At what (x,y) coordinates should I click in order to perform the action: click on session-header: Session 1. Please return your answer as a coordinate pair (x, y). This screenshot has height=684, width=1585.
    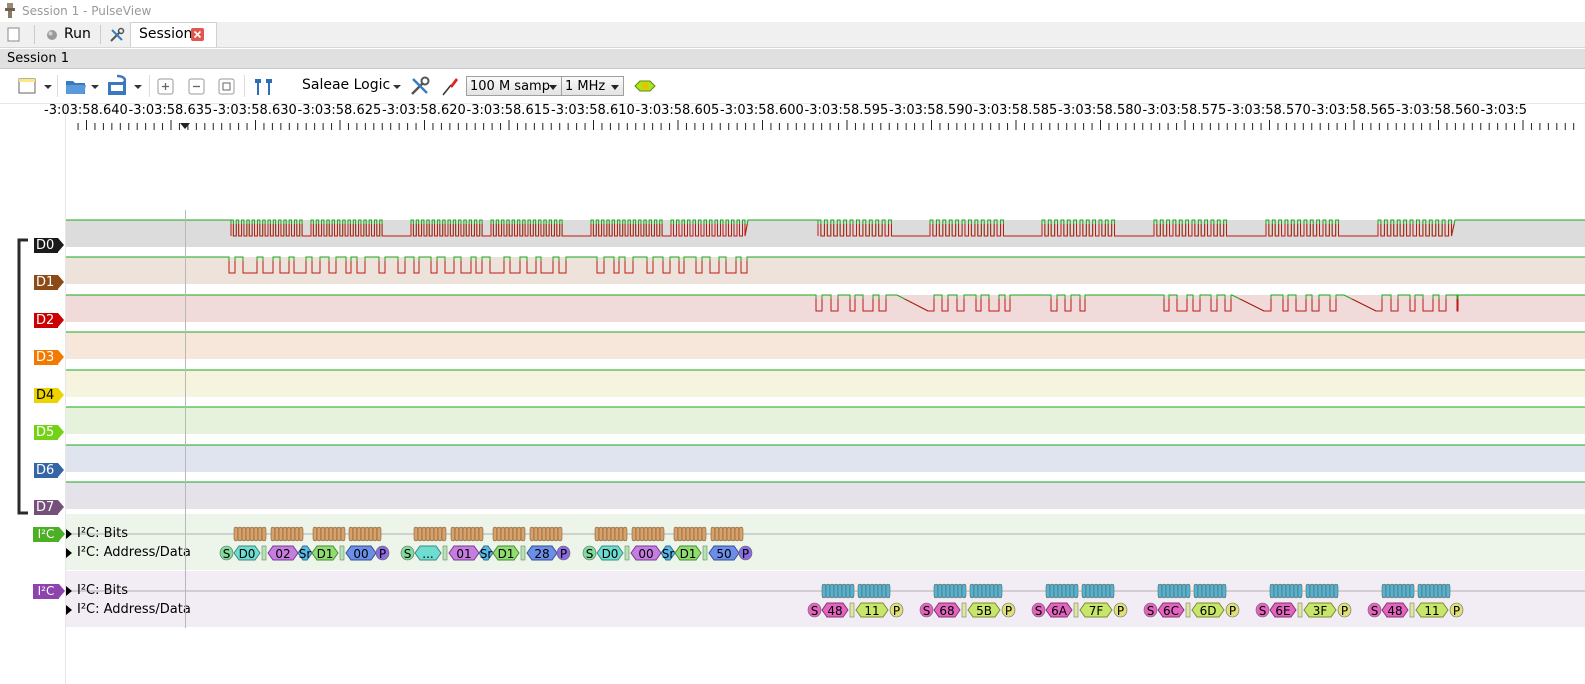
    Looking at the image, I should click on (792, 59).